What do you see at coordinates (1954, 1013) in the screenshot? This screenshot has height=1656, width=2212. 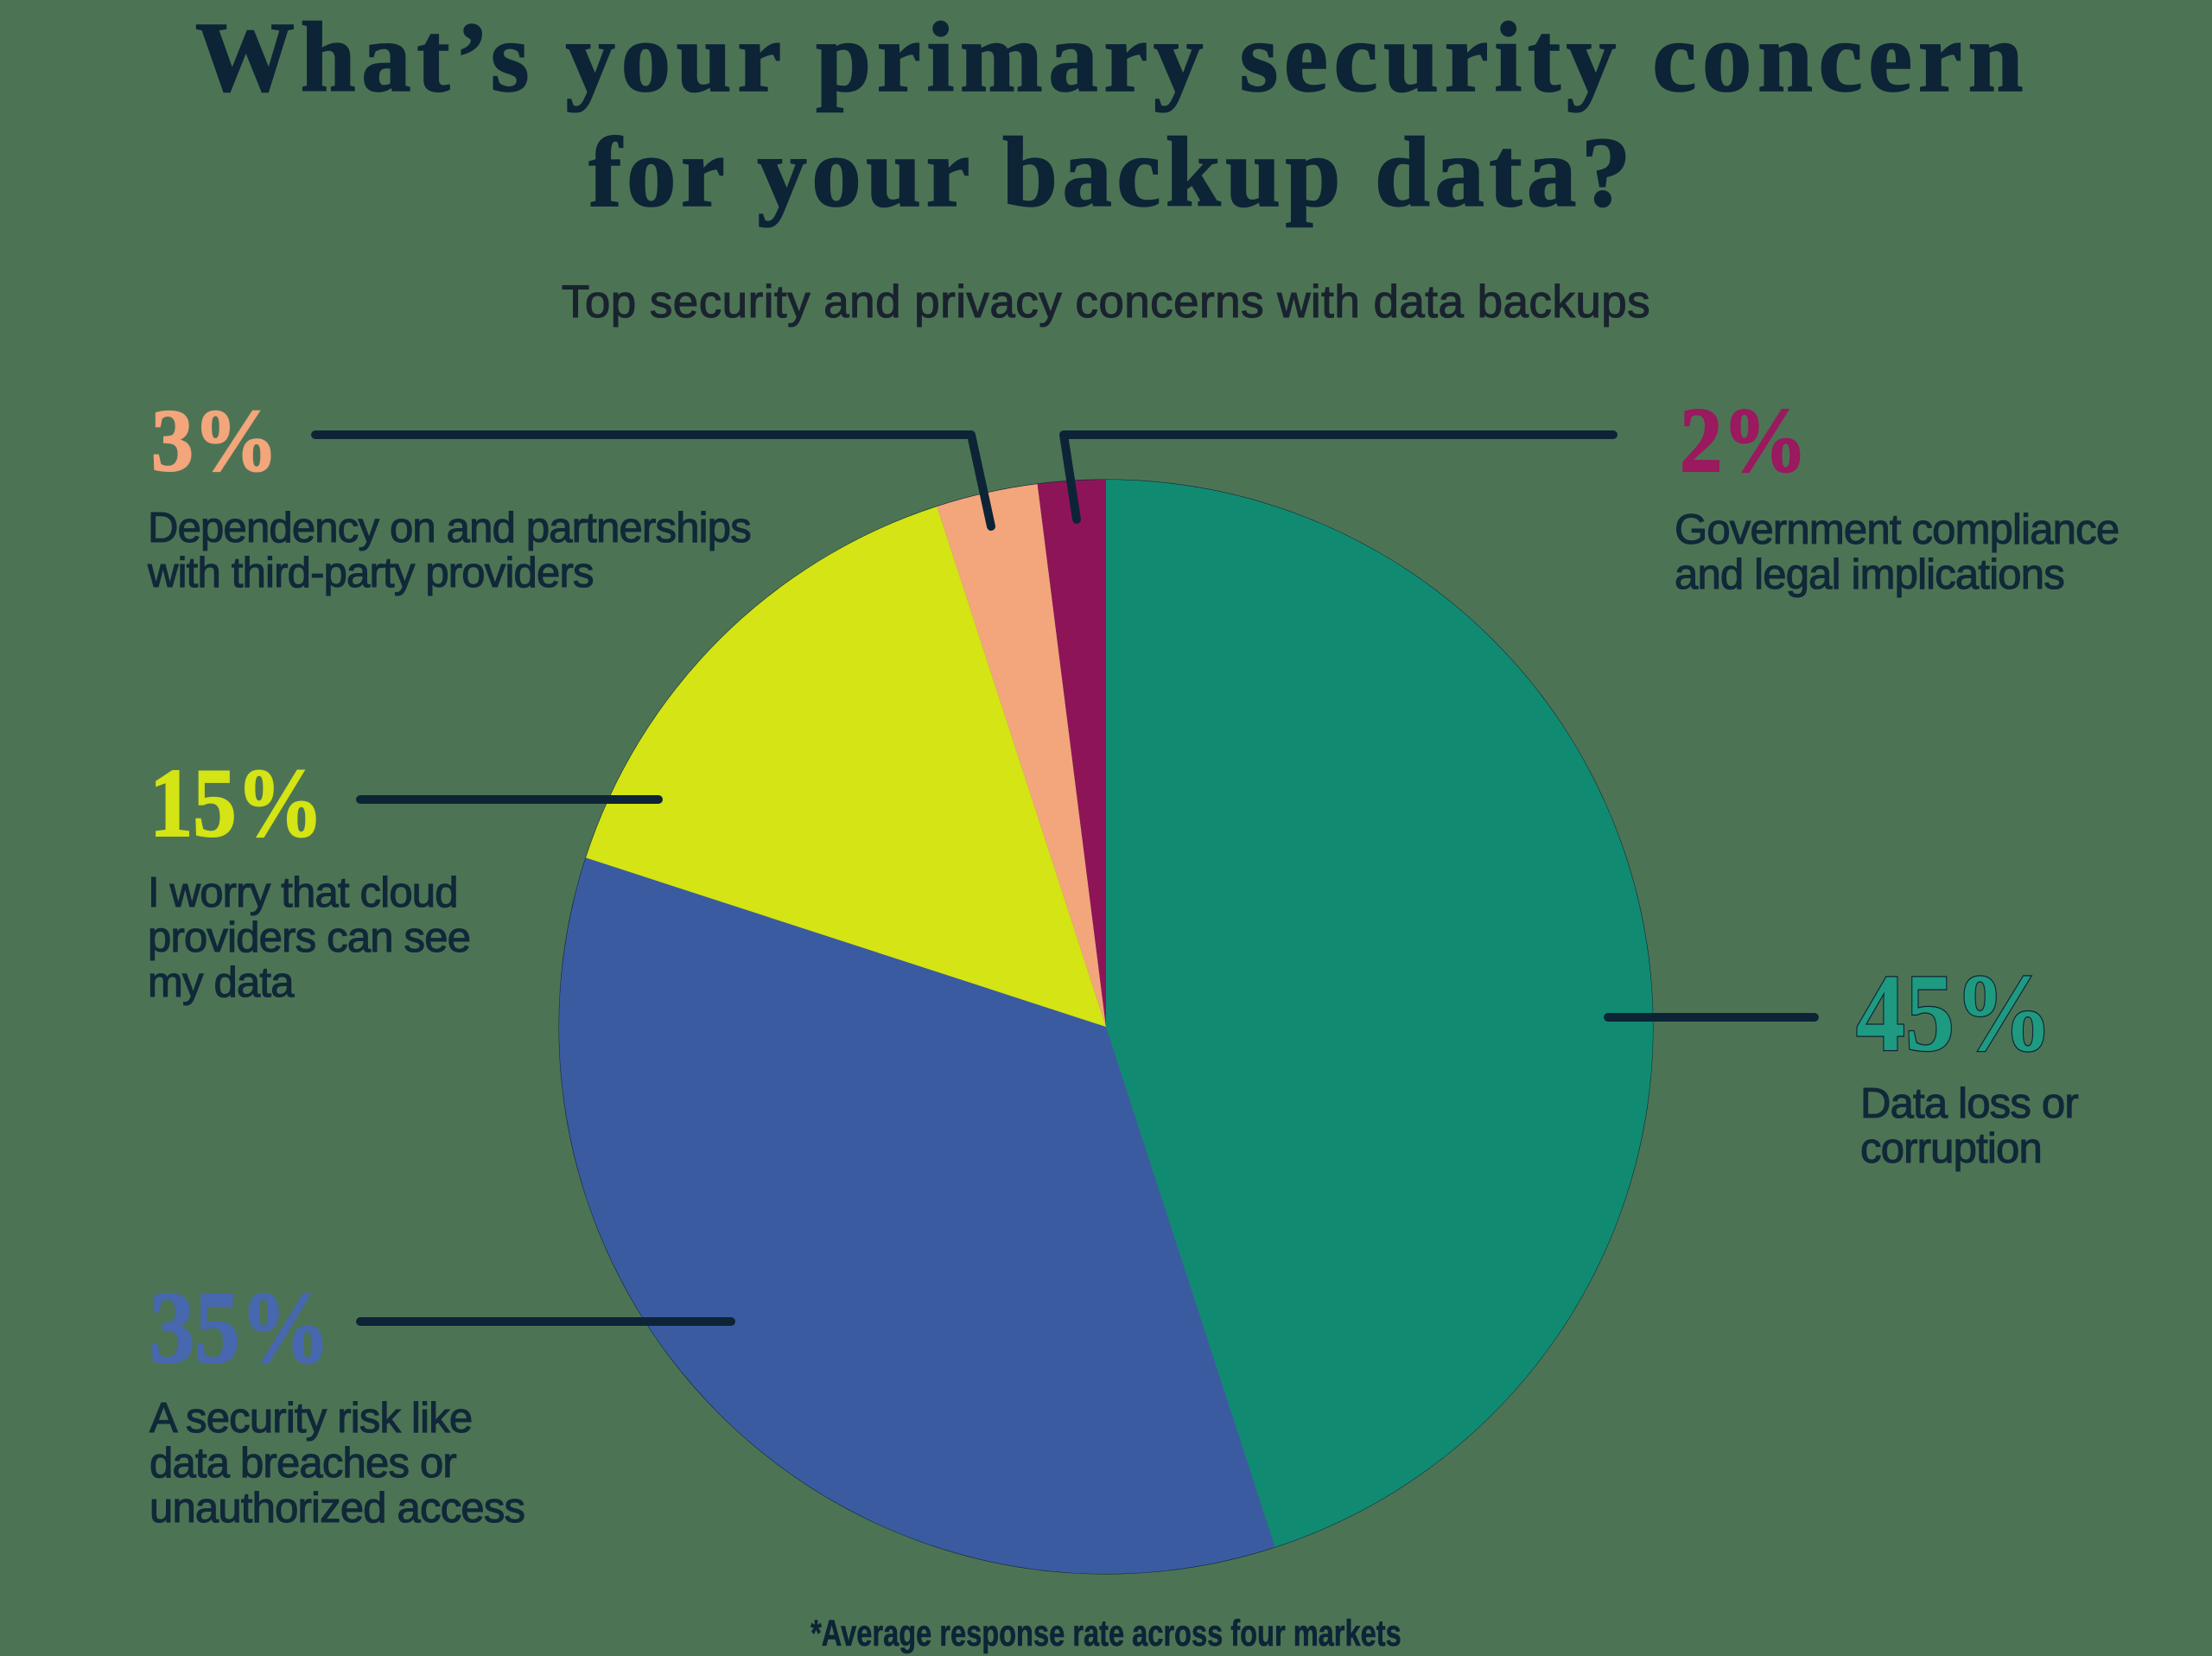 I see `svg-text: 45%` at bounding box center [1954, 1013].